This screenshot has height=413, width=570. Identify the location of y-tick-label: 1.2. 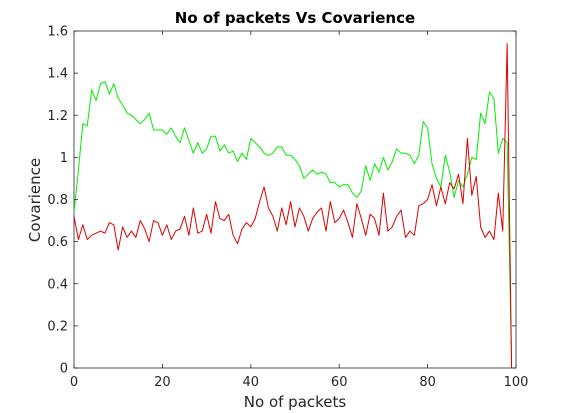
(57, 116).